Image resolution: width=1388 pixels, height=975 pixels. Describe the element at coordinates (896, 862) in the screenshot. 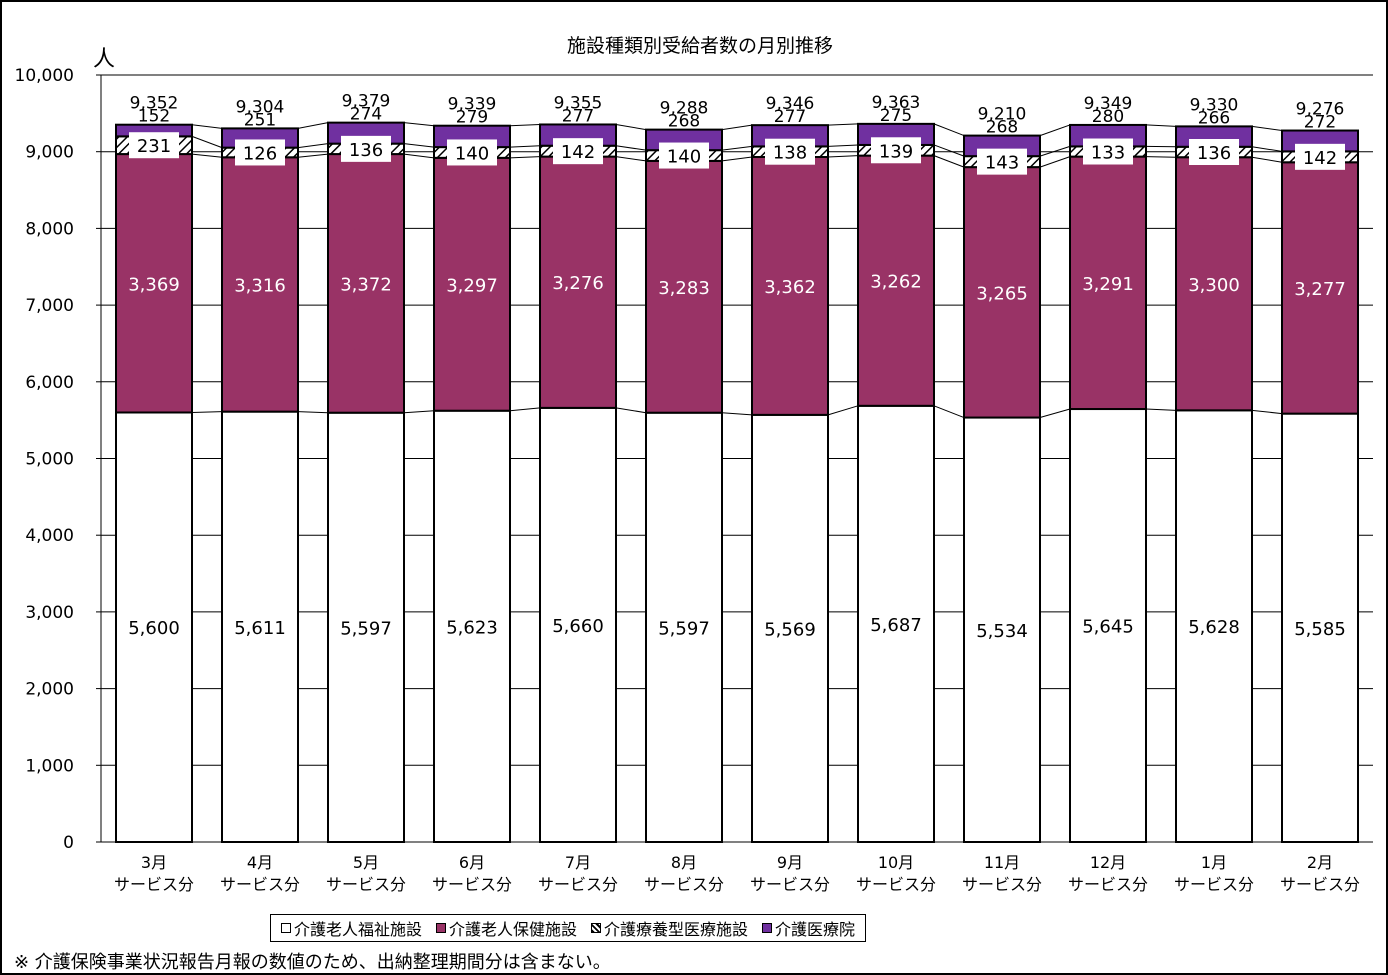

I see `x-tick-label: 10月` at that location.